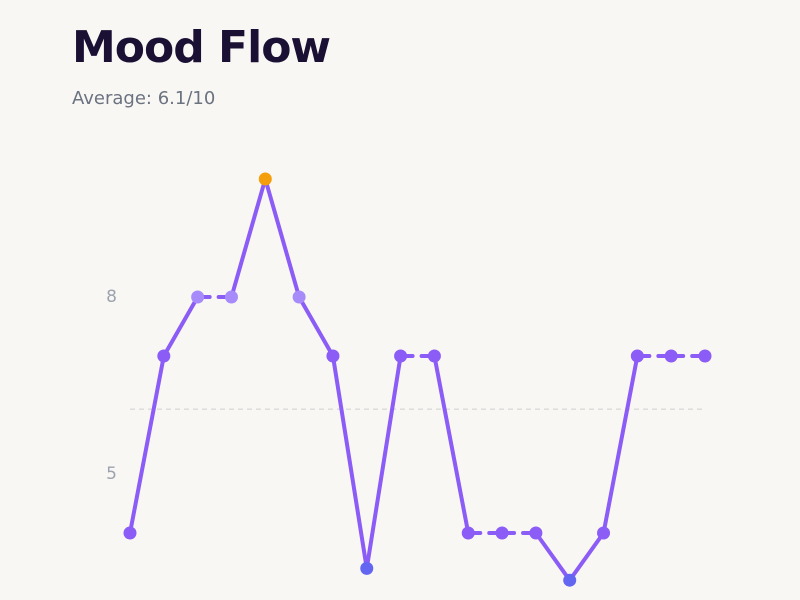 The image size is (800, 600). What do you see at coordinates (143, 98) in the screenshot?
I see `chart-subtitle: Average: 6.1/10` at bounding box center [143, 98].